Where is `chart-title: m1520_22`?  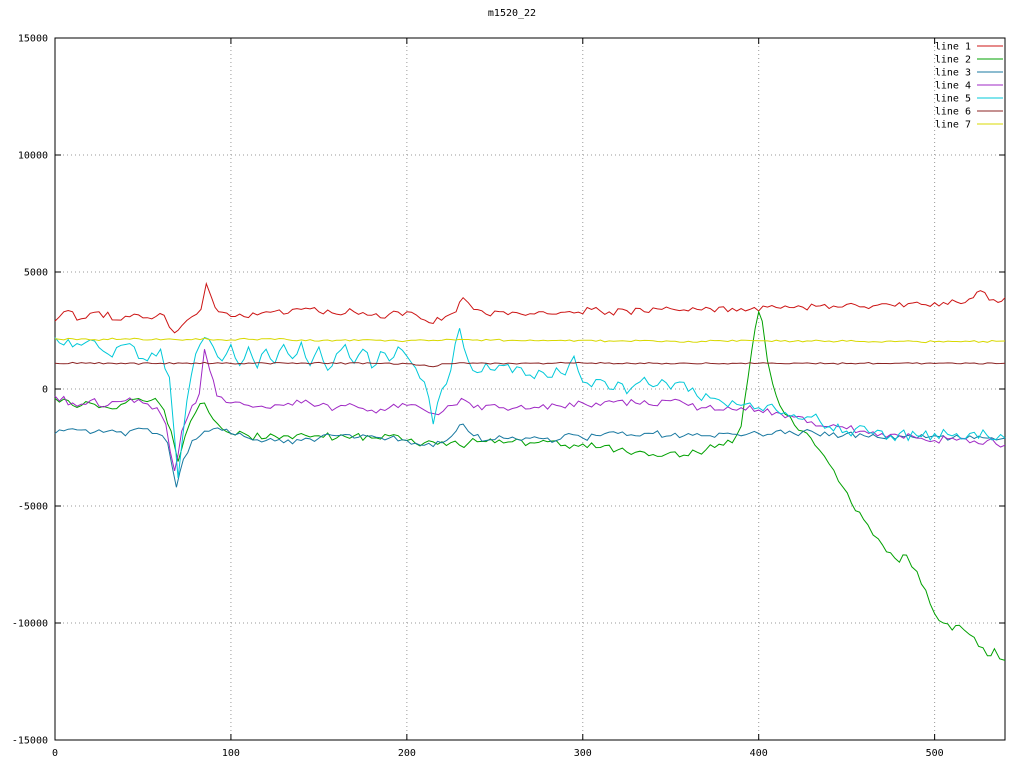
chart-title: m1520_22 is located at coordinates (512, 13).